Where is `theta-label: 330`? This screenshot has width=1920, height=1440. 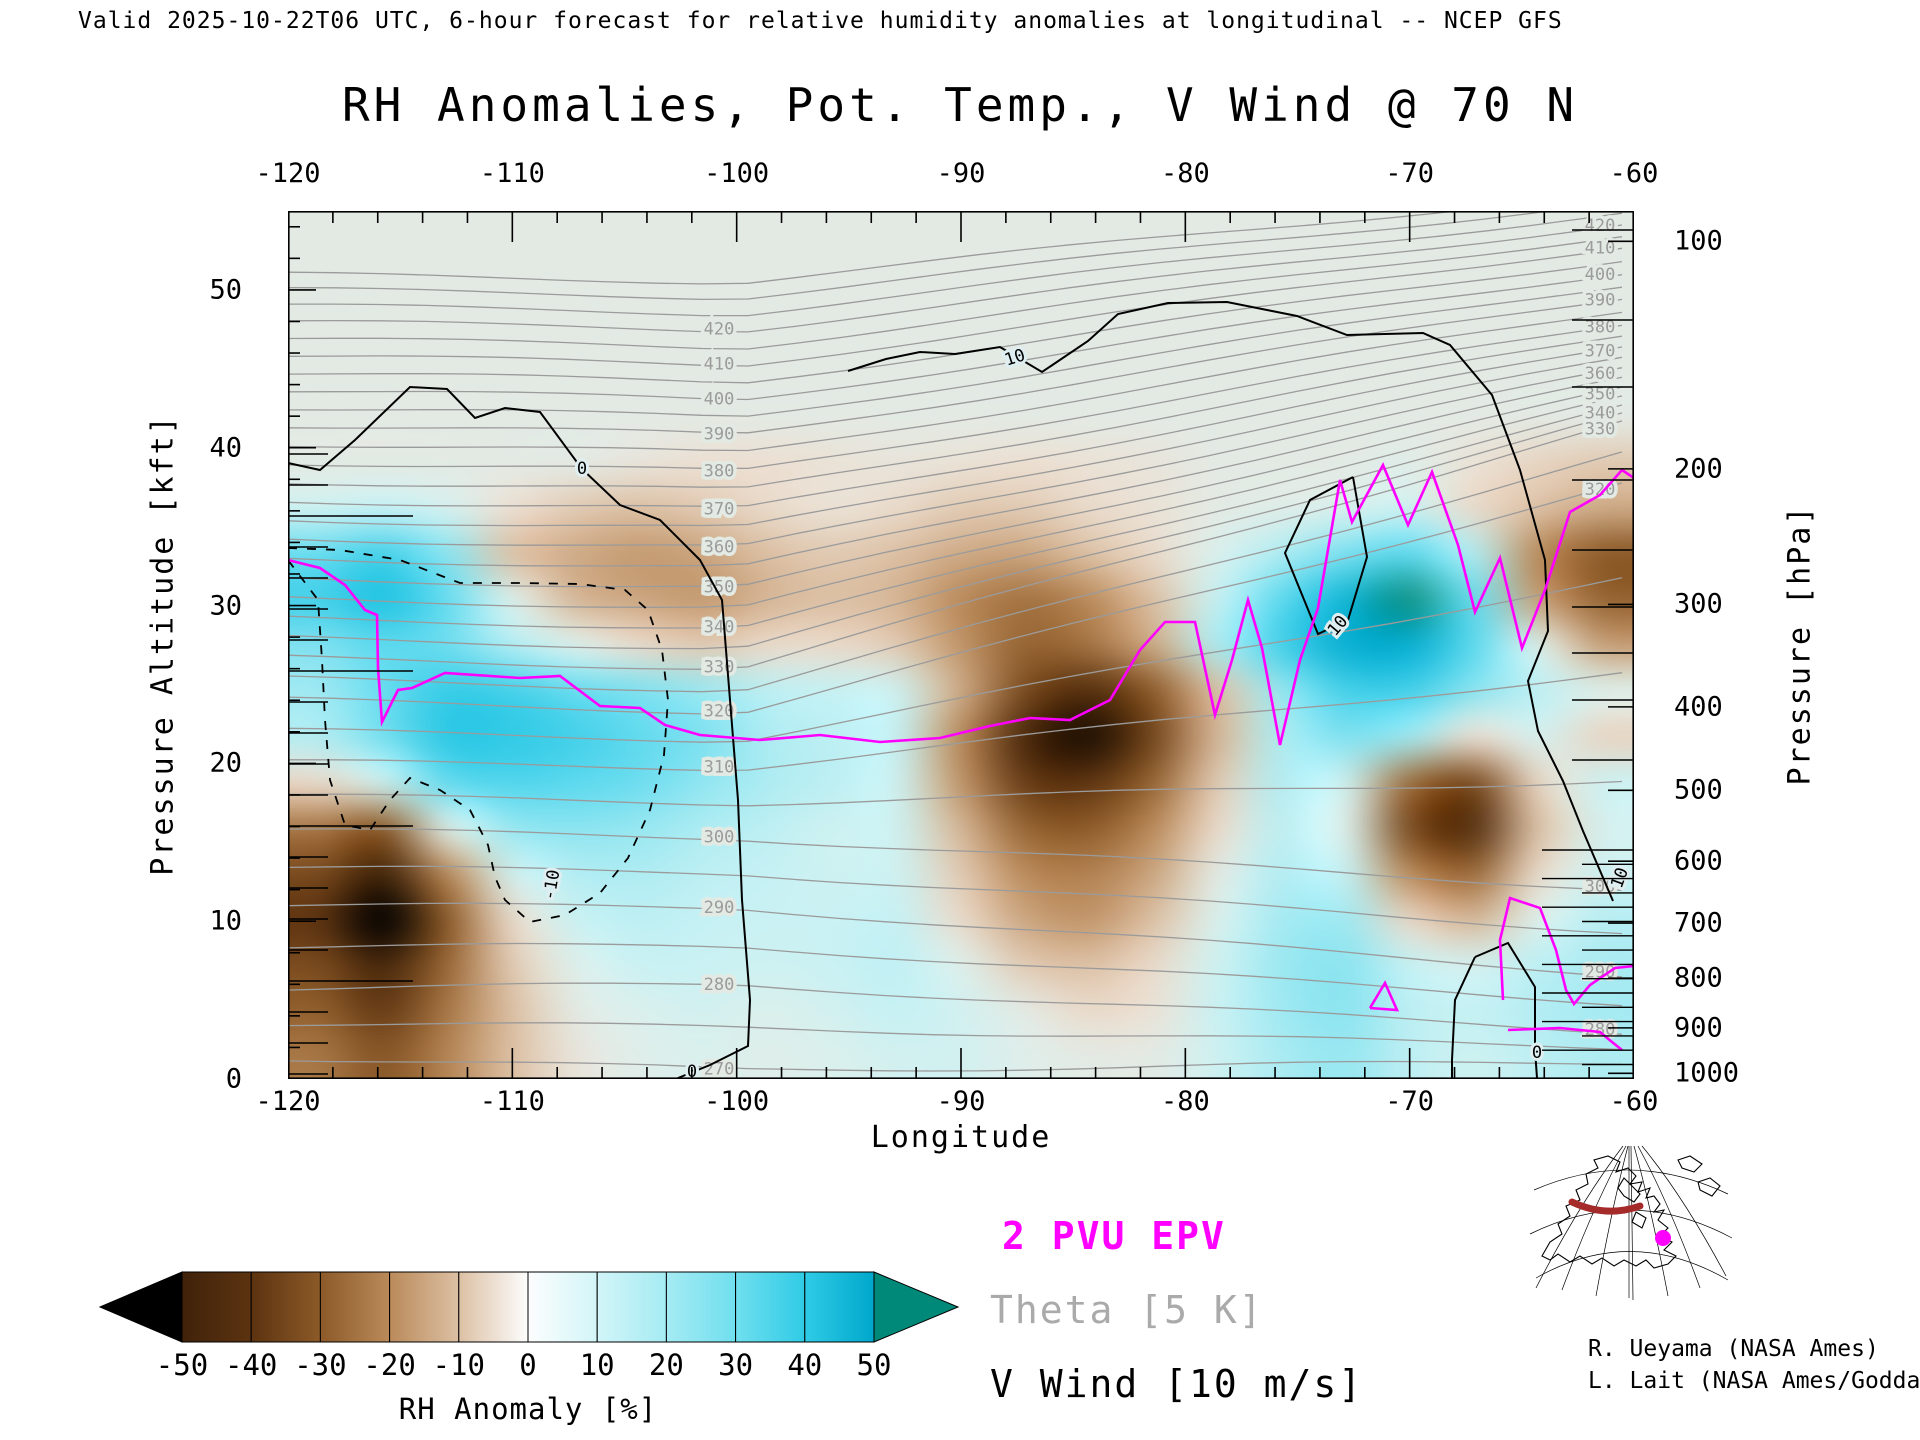
theta-label: 330 is located at coordinates (1600, 429).